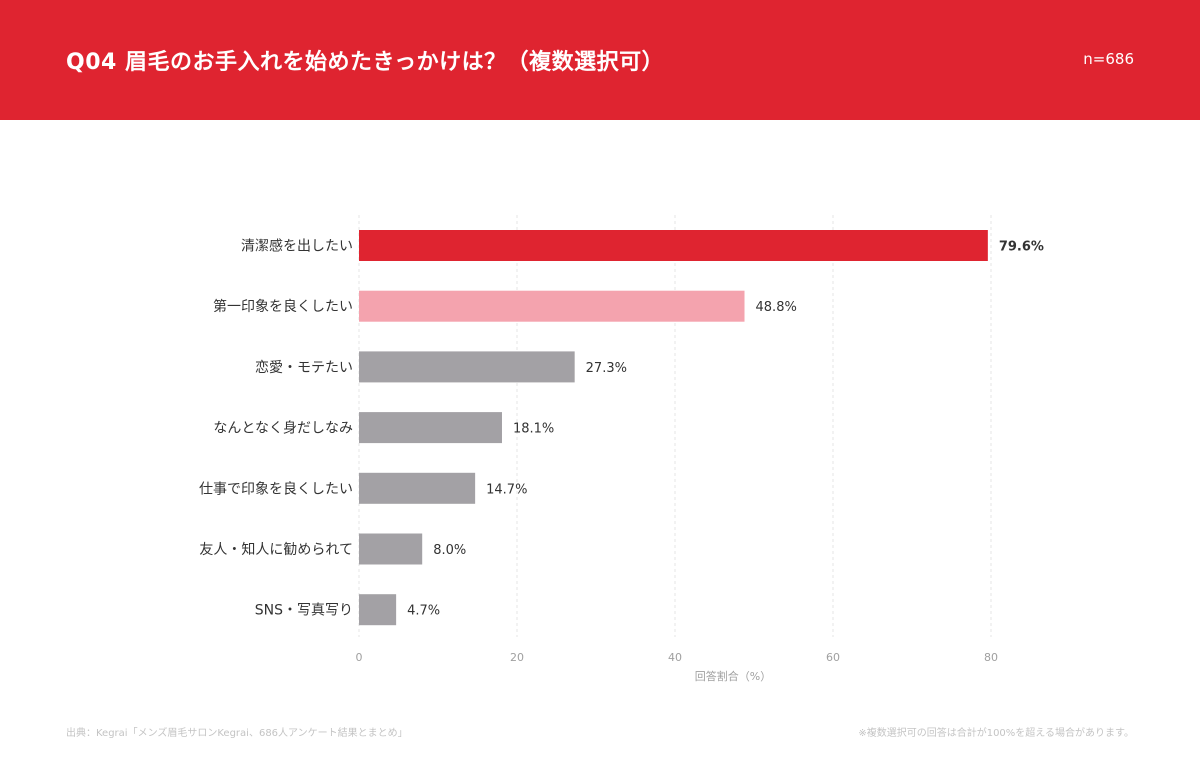  Describe the element at coordinates (283, 306) in the screenshot. I see `category-label: 第一印象を良くしたい` at that location.